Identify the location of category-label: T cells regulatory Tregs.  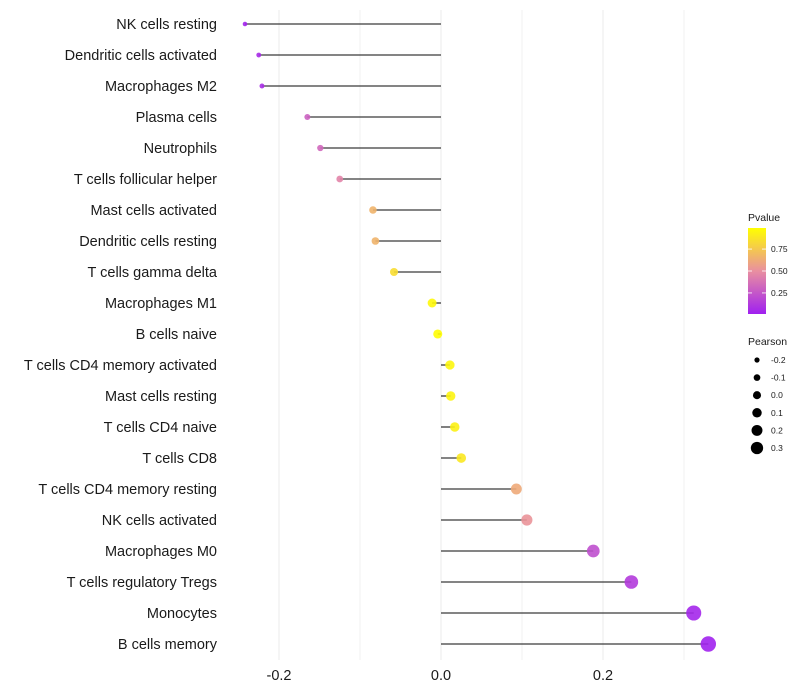
(142, 583).